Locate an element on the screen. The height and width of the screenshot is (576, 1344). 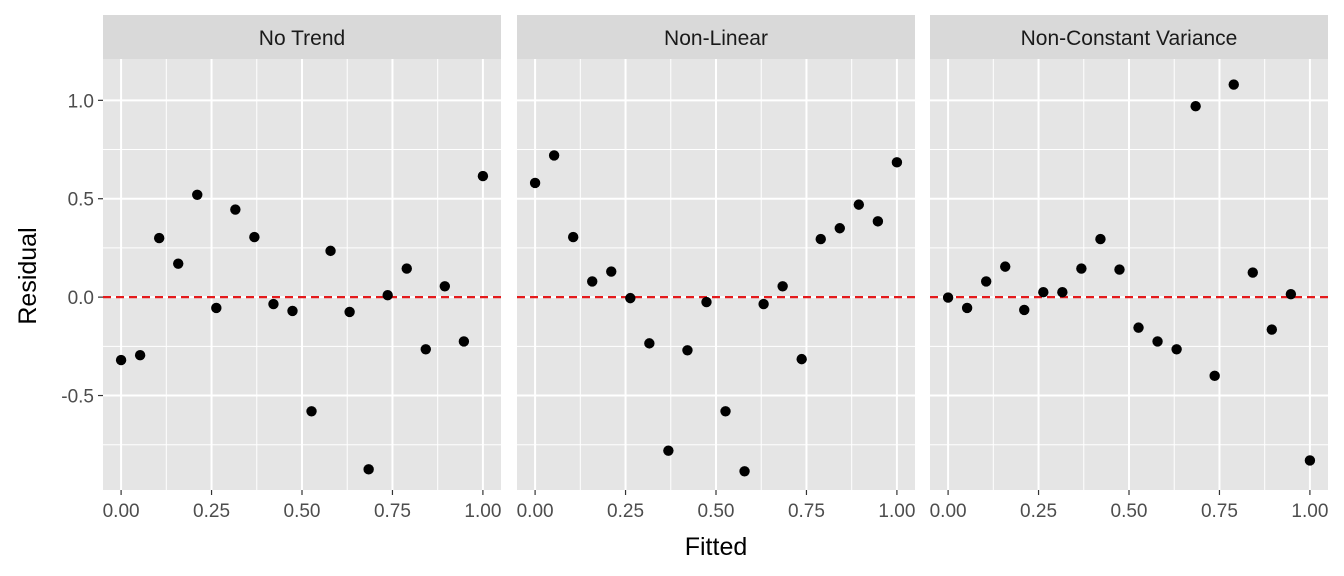
y-tick-label: -0.5 is located at coordinates (77, 397).